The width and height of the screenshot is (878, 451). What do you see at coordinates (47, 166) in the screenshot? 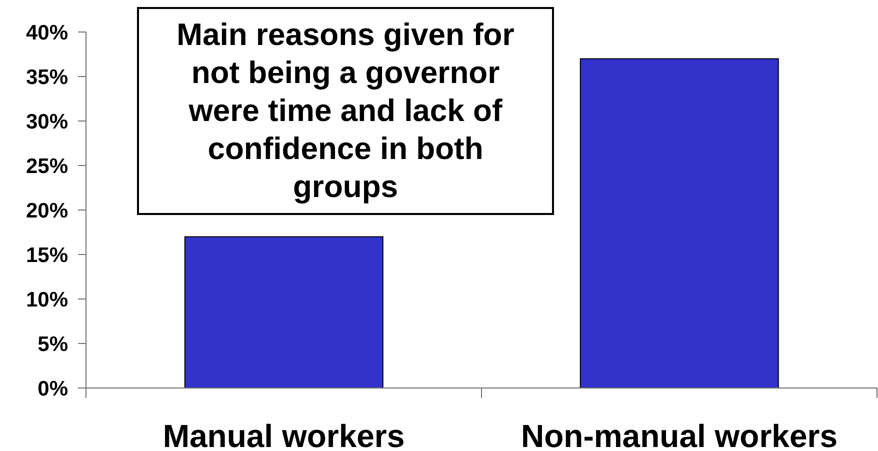
I see `y-tick-label: 25%` at bounding box center [47, 166].